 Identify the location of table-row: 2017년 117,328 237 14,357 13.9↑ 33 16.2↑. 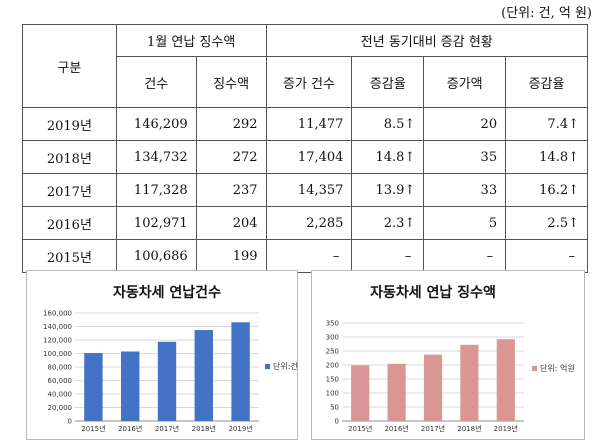
(305, 190).